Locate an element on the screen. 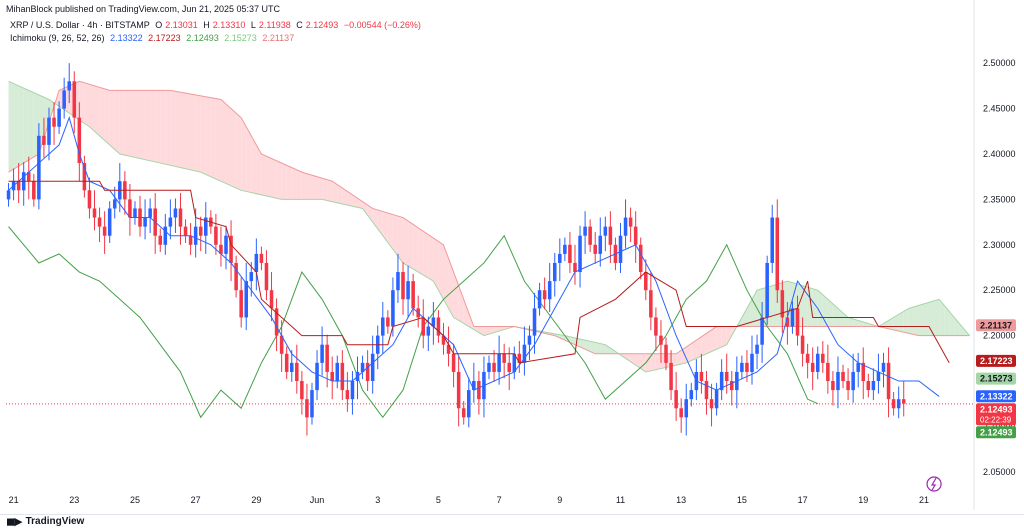 This screenshot has height=532, width=1024. y-tick-label: 2.05000 is located at coordinates (999, 472).